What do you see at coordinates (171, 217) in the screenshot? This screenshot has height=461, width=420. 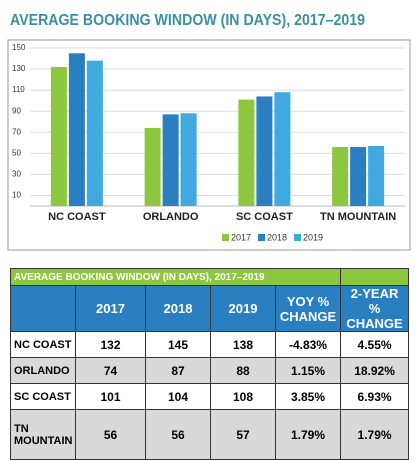 I see `x-tick-label: ORLANDO` at bounding box center [171, 217].